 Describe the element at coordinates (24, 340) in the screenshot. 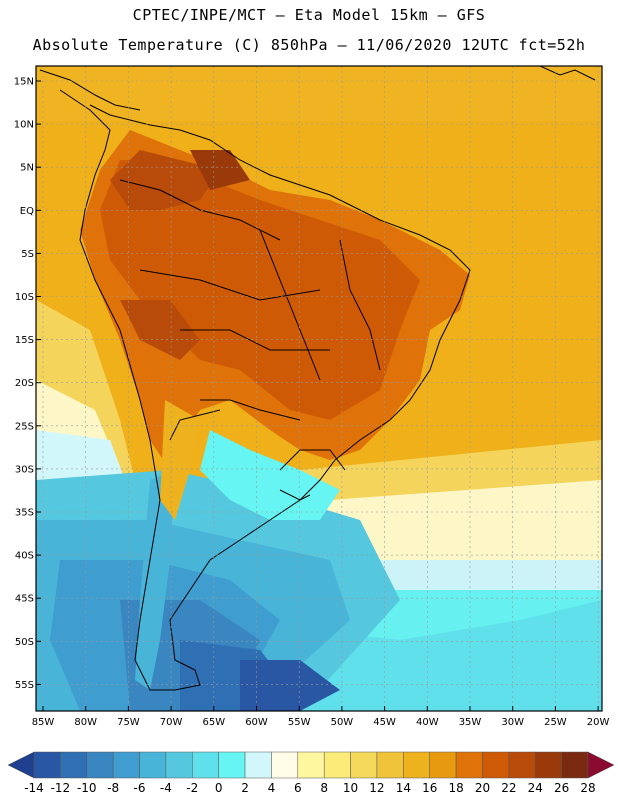

I see `lat-label: 15S` at that location.